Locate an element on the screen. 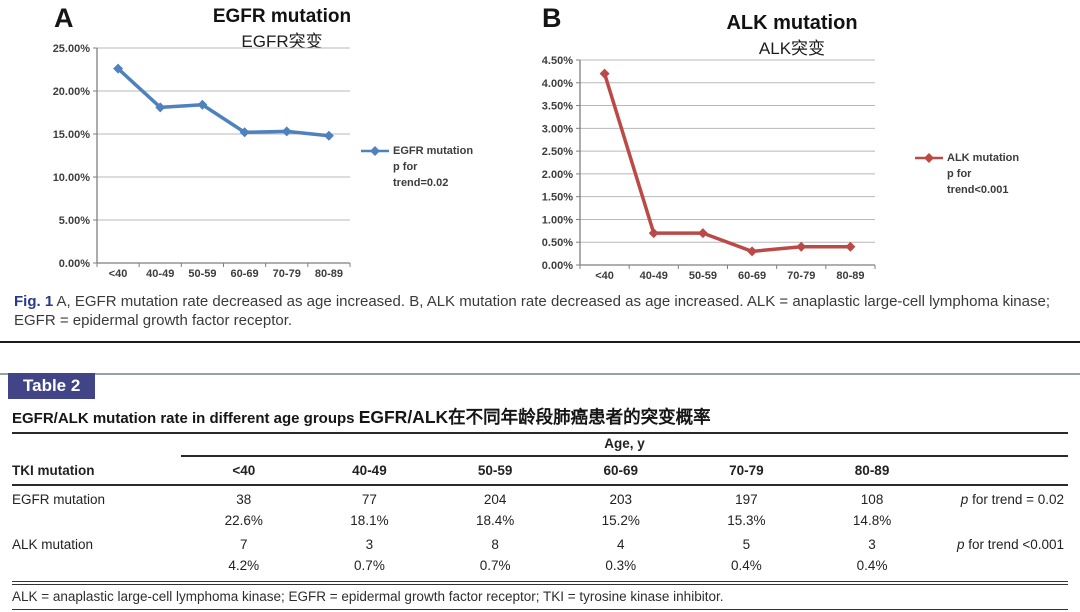  egfr-legend-marker-icon is located at coordinates (375, 151).